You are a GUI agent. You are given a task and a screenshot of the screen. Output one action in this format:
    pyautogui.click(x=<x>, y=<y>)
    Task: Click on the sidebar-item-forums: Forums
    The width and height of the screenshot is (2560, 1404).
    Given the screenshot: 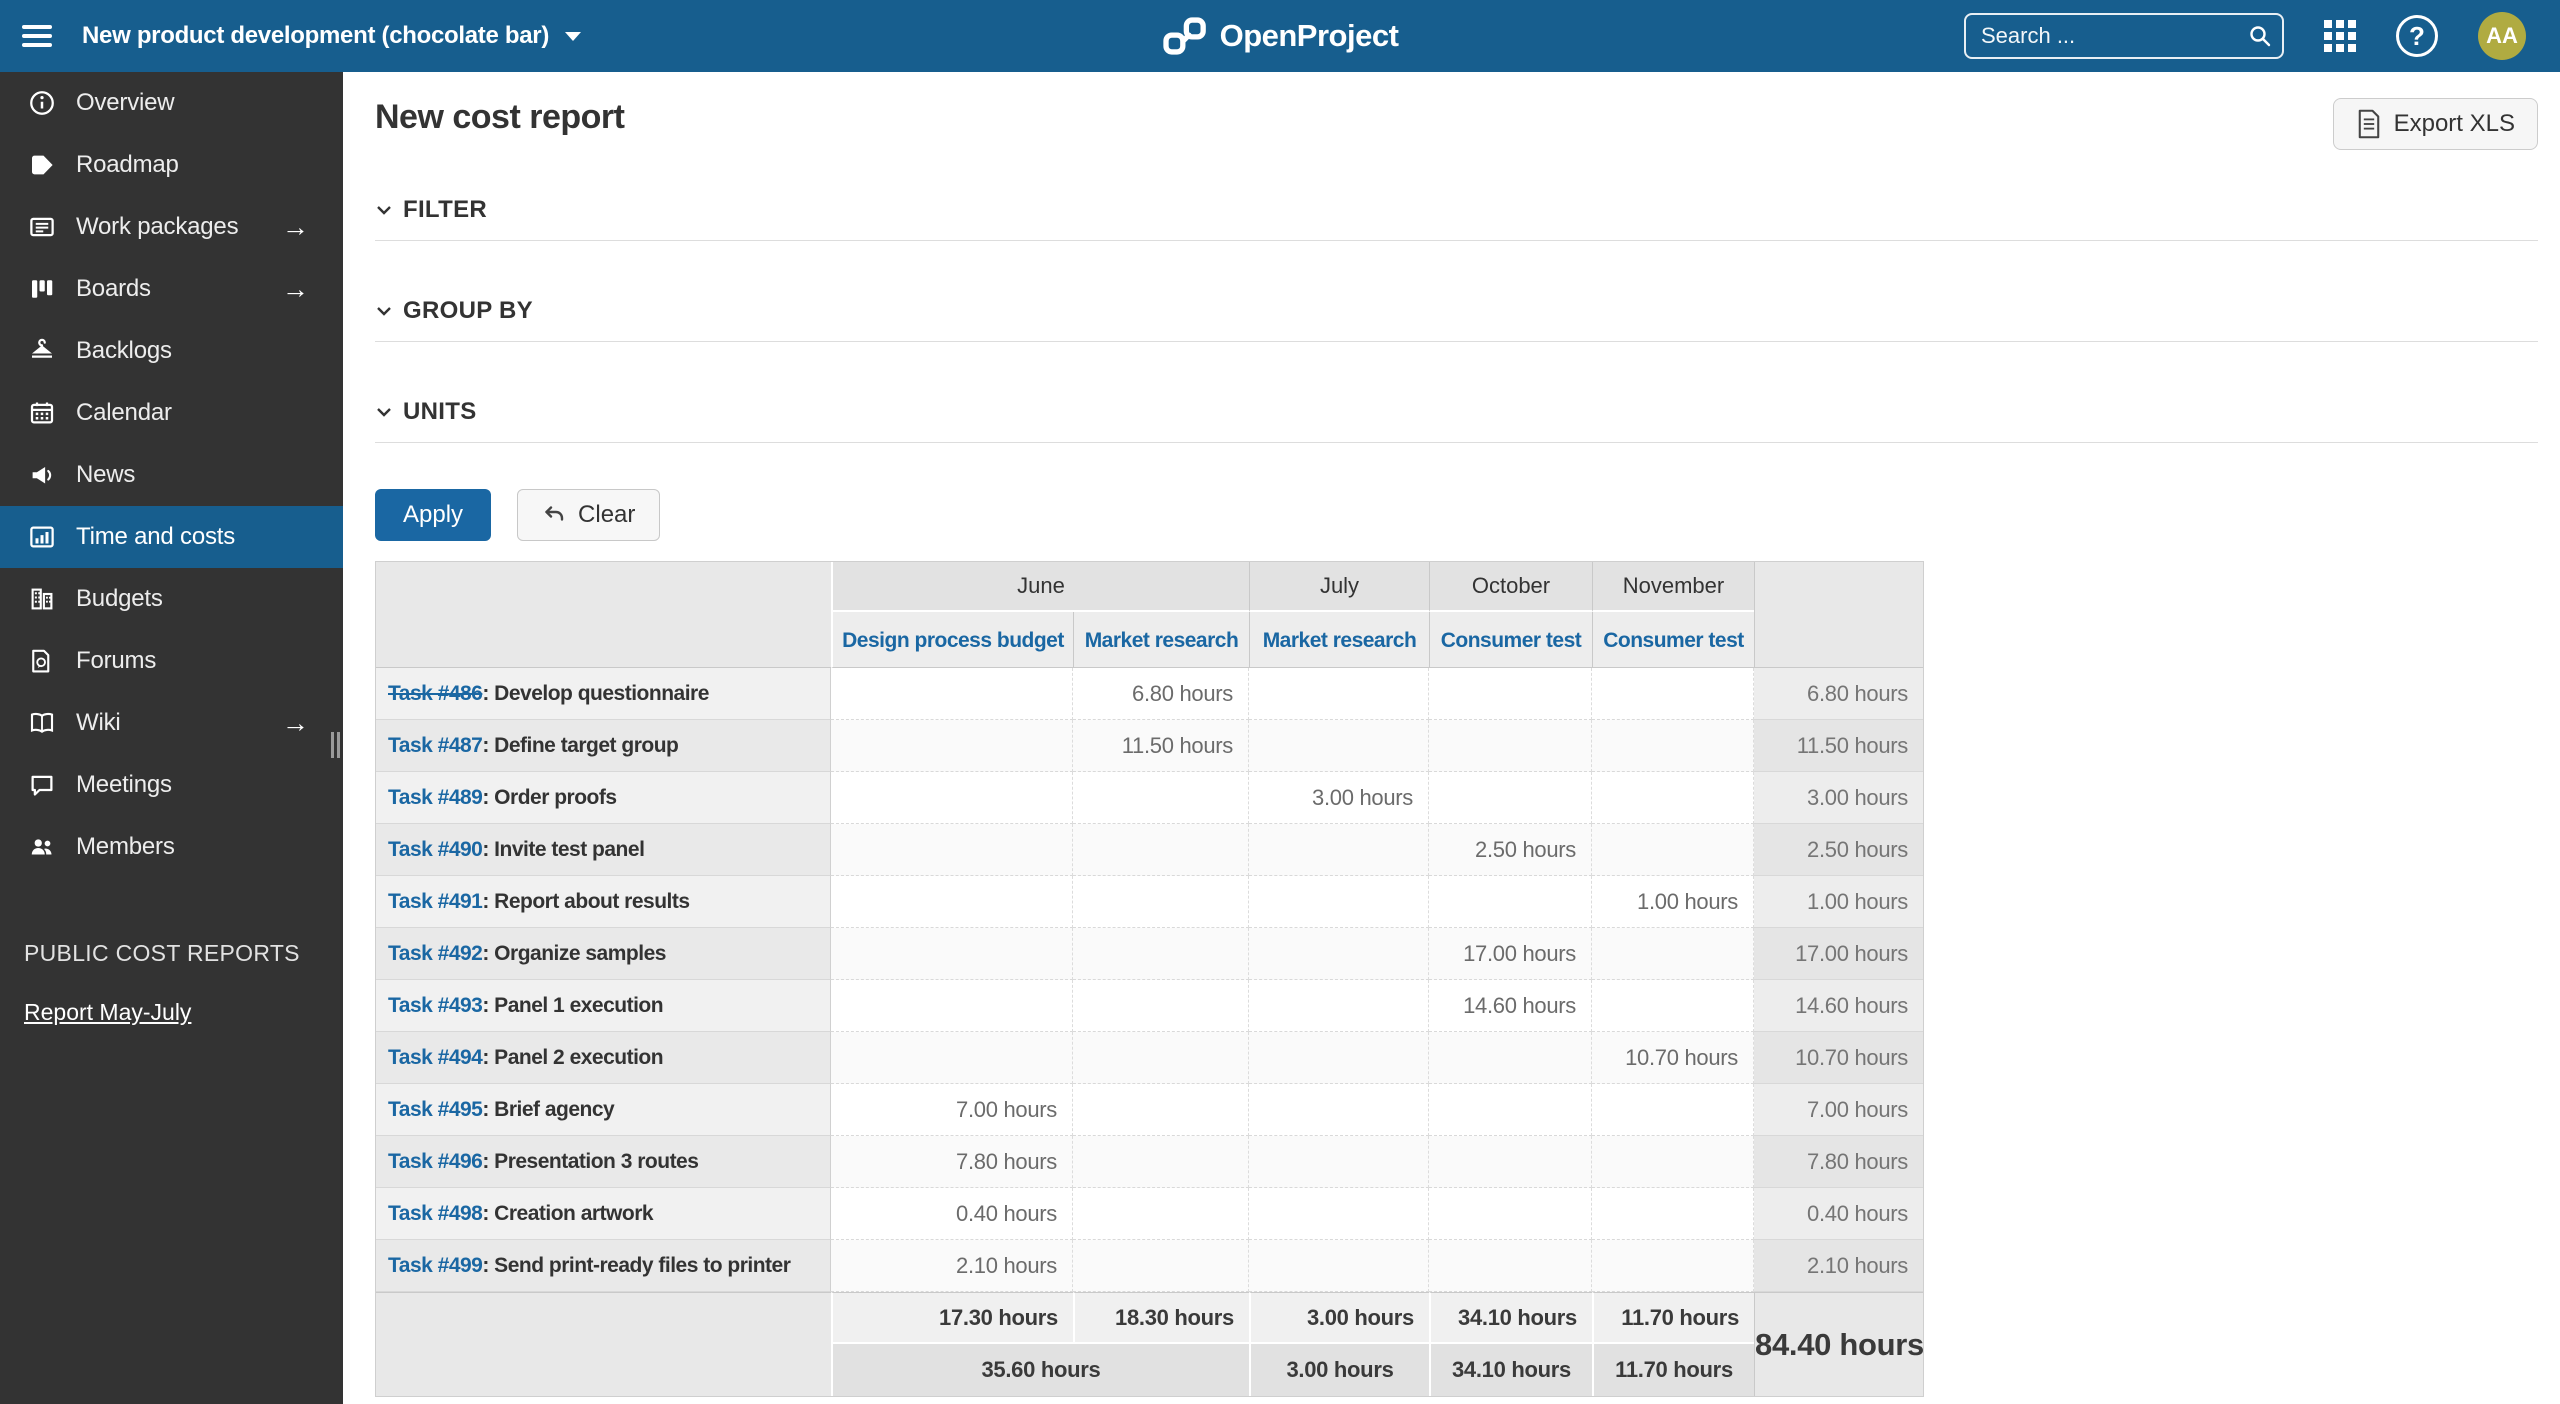 What is the action you would take?
    pyautogui.click(x=171, y=661)
    